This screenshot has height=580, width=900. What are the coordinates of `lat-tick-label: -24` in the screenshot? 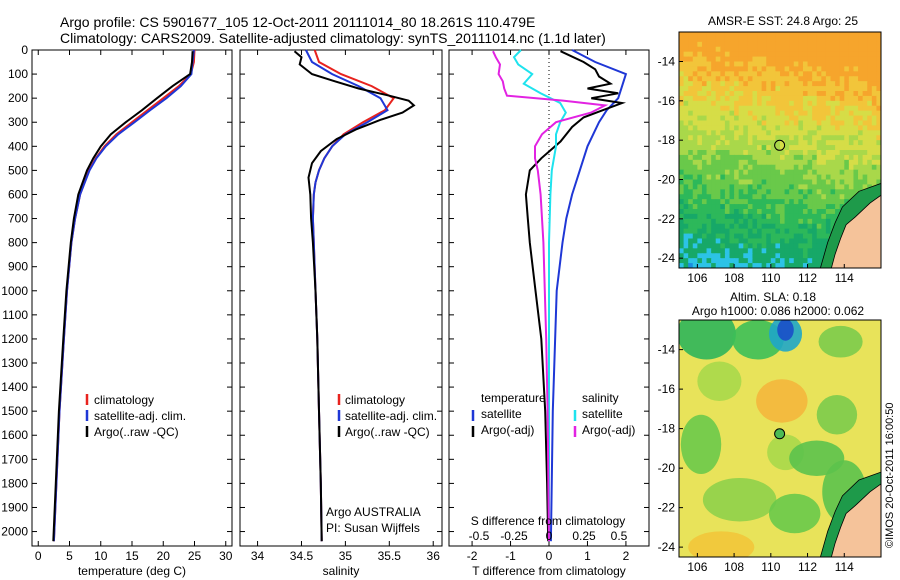 It's located at (667, 547).